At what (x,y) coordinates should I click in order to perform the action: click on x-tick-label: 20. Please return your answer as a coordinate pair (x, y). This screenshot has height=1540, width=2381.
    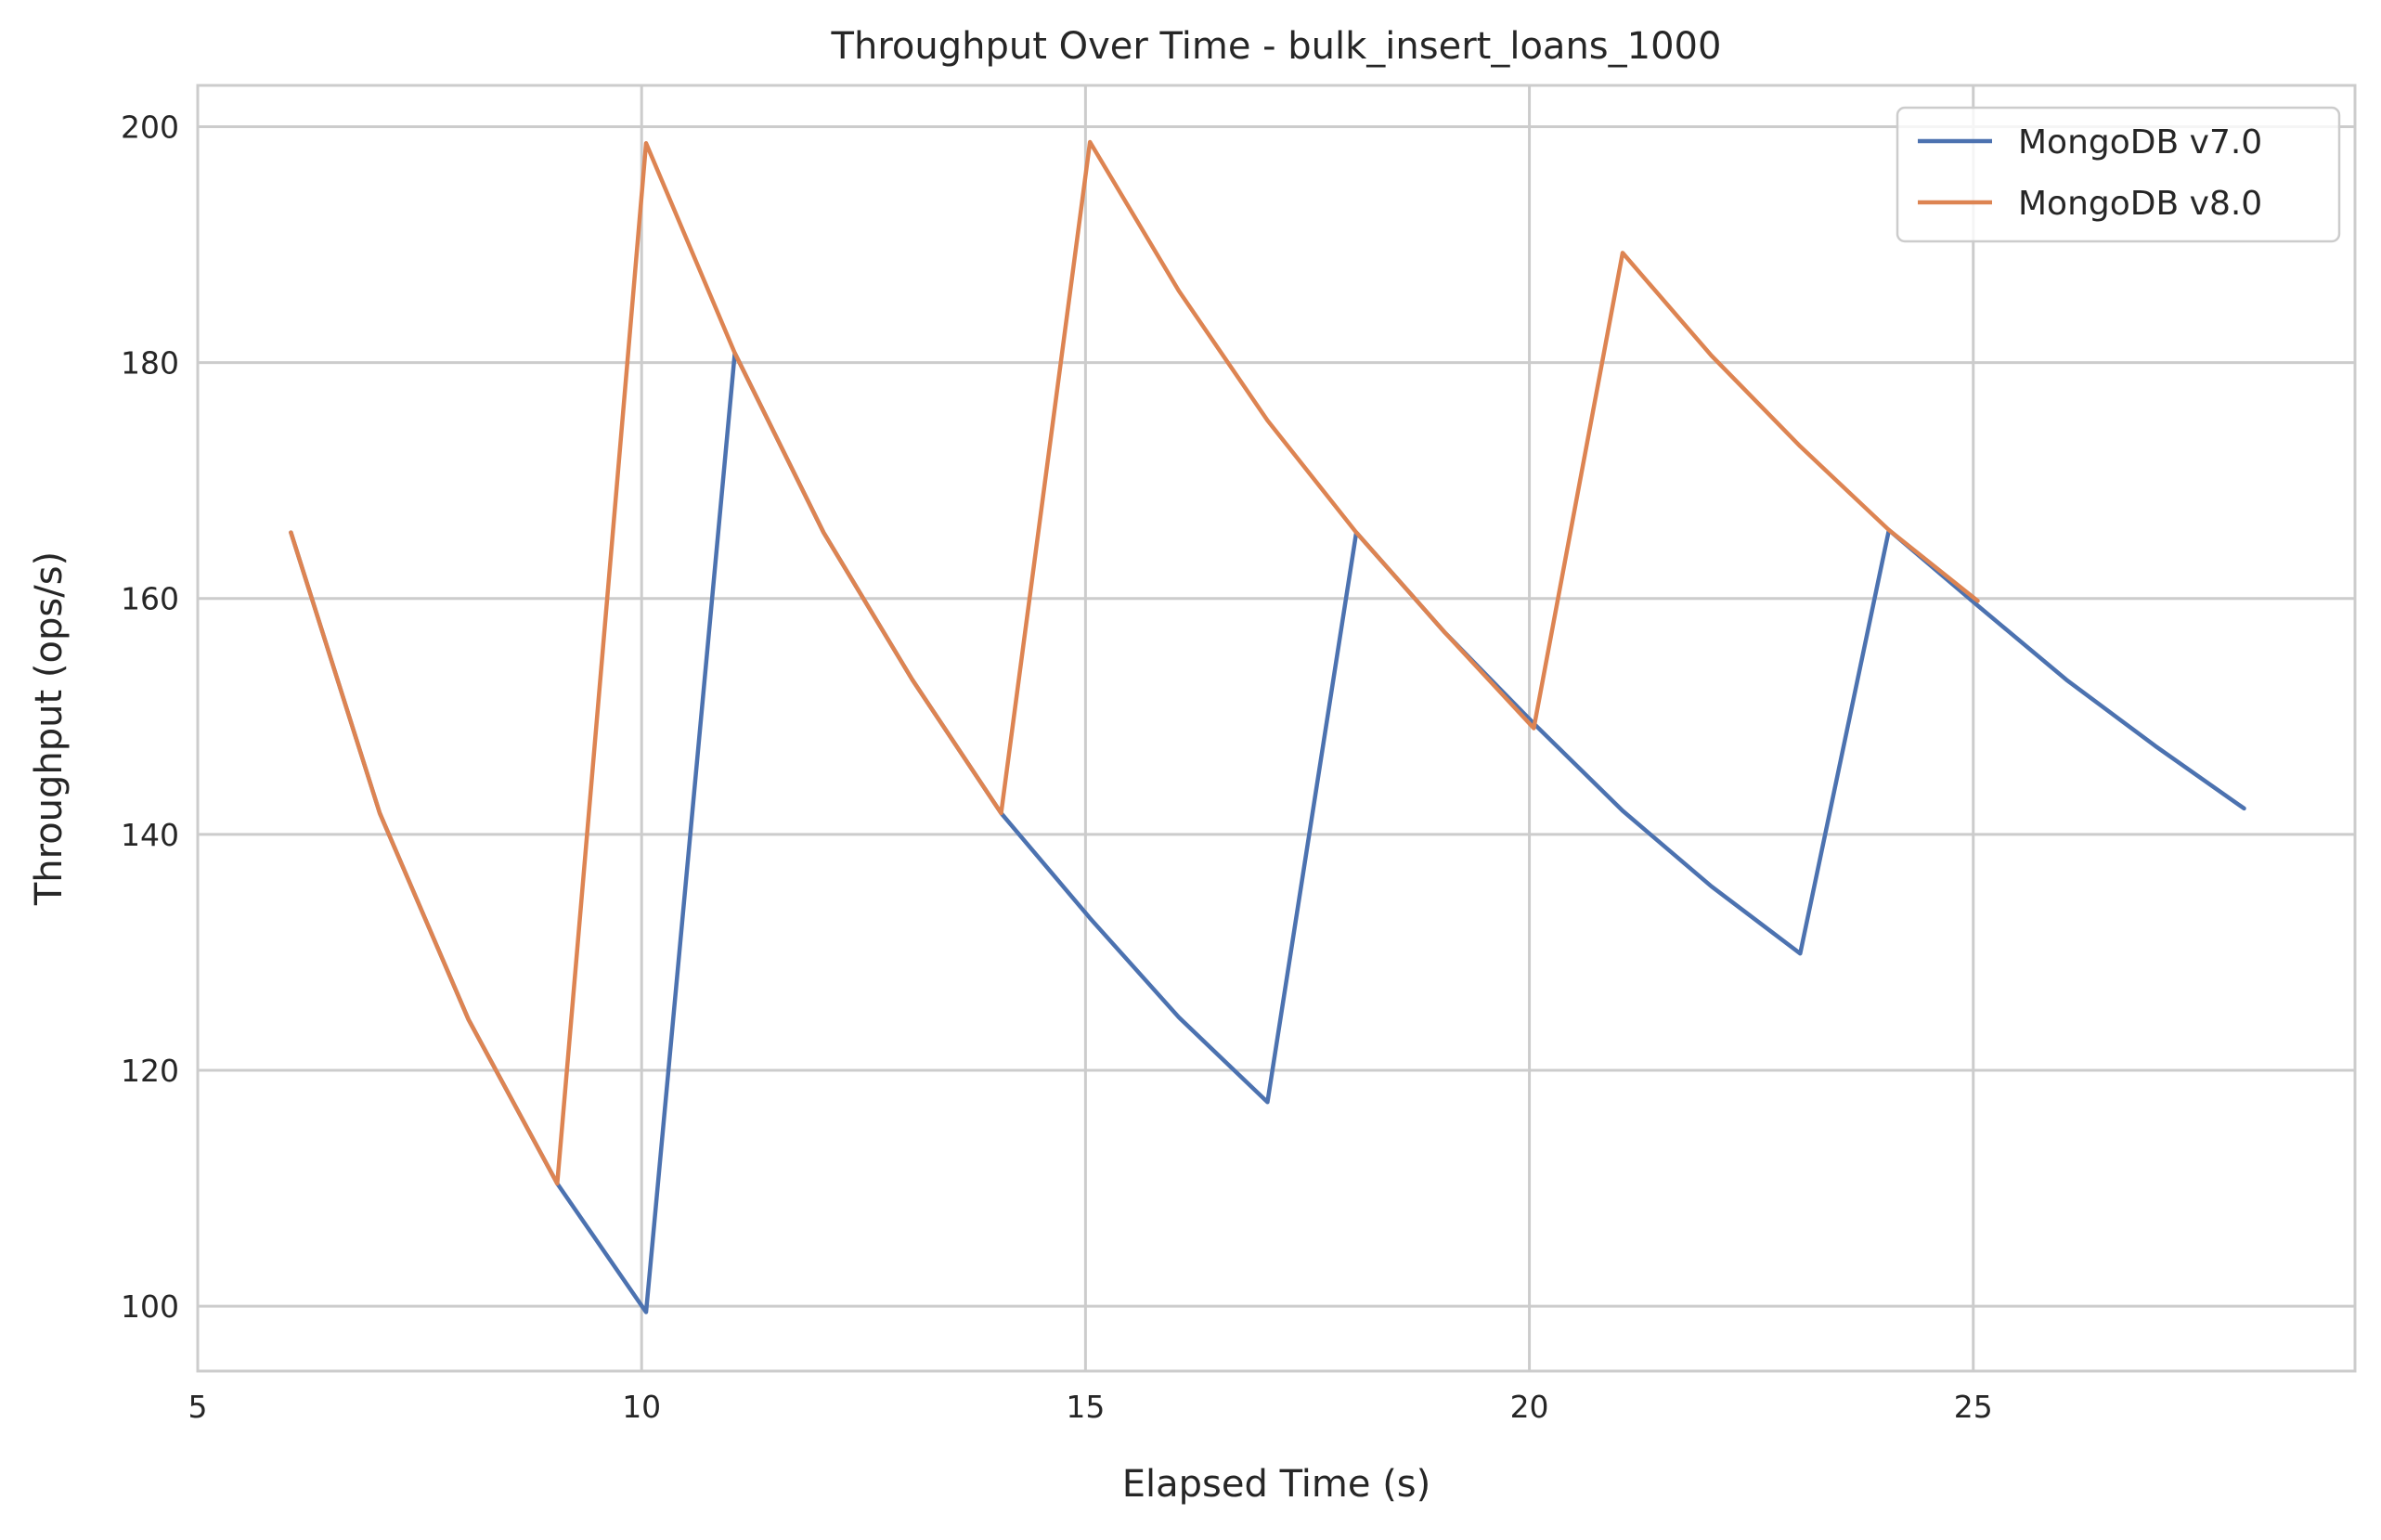
    Looking at the image, I should click on (1529, 1407).